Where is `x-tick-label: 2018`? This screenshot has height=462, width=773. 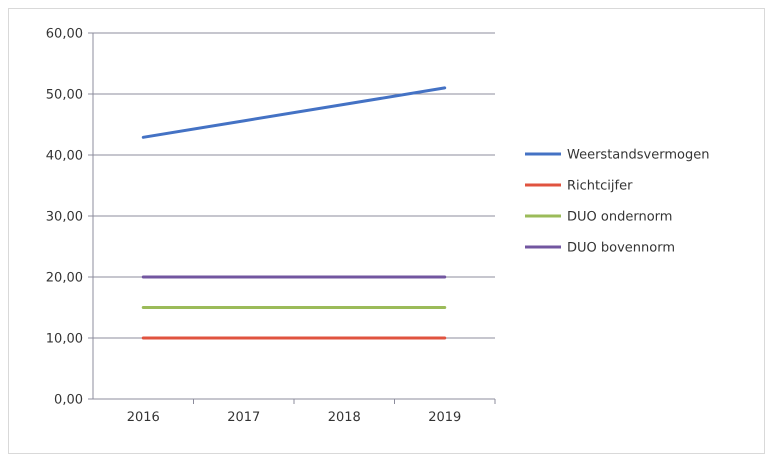 x-tick-label: 2018 is located at coordinates (344, 417).